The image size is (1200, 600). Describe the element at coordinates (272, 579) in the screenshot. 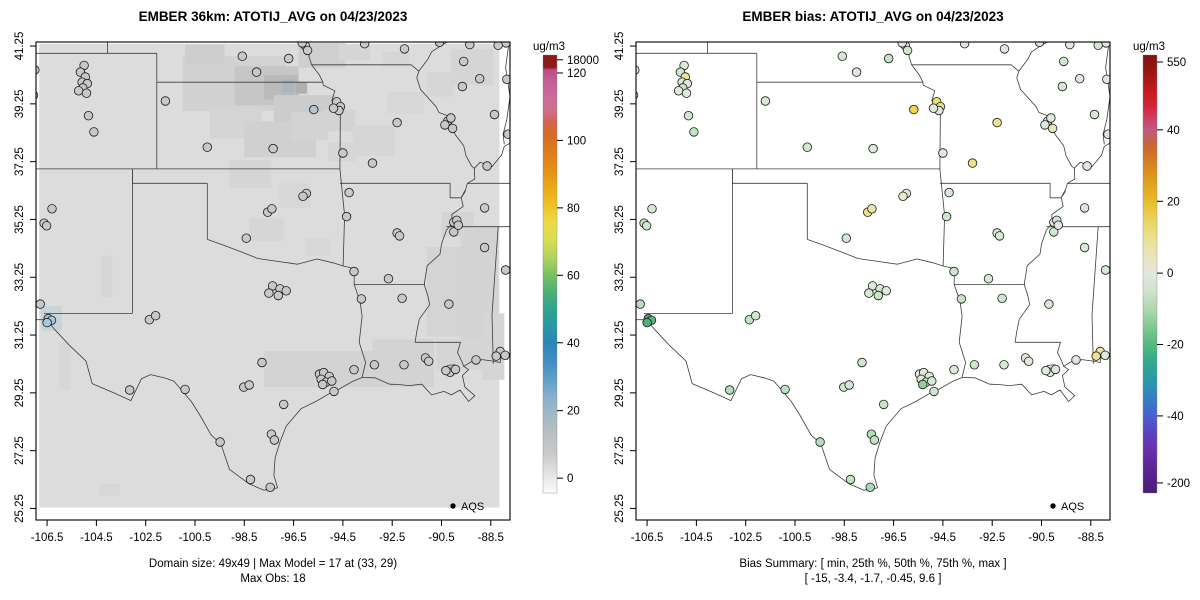

I see `left-caption-line2: Max Obs: 18` at that location.